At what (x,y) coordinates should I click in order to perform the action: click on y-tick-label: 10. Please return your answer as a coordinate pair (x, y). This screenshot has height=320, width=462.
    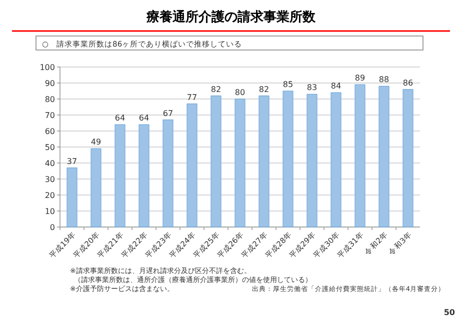
    Looking at the image, I should click on (49, 211).